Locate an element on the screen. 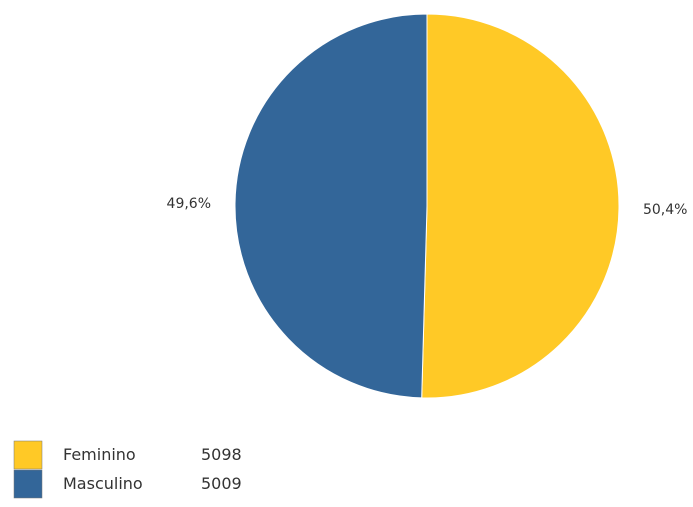 Image resolution: width=693 pixels, height=507 pixels. legend-label: Feminino is located at coordinates (99, 454).